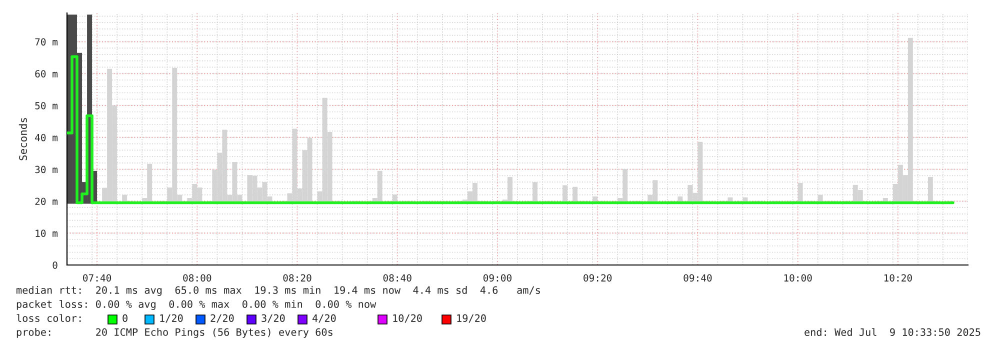 This screenshot has width=997, height=347. Describe the element at coordinates (892, 332) in the screenshot. I see `text: end: Wed Jul 9 10:33:50 2025` at that location.